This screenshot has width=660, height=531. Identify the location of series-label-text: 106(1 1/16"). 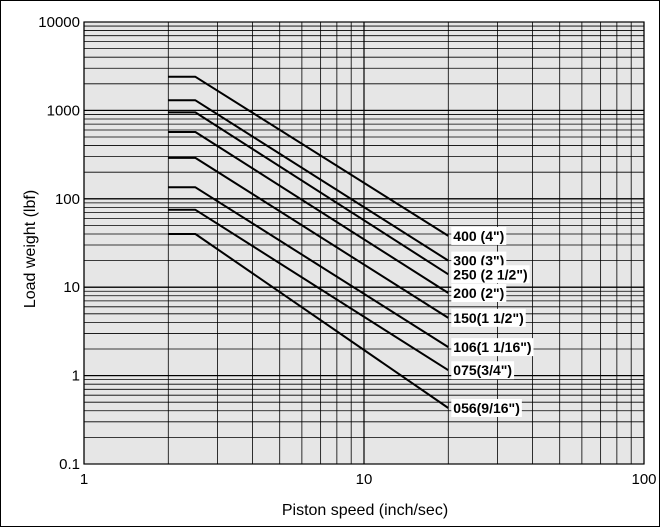
(492, 347).